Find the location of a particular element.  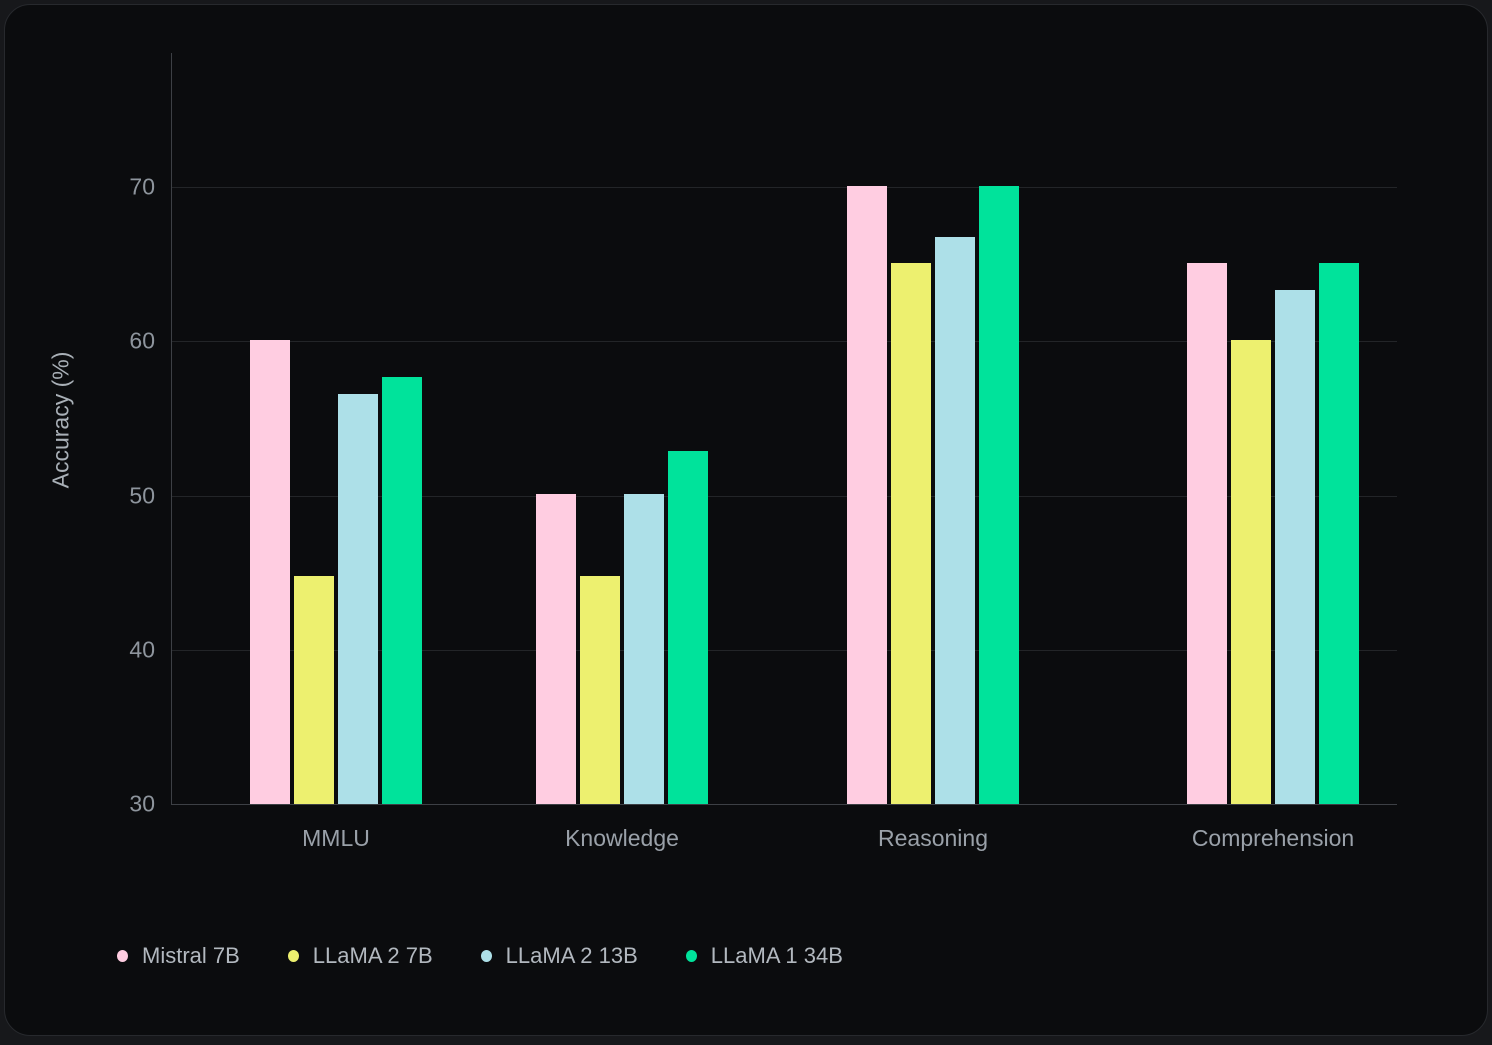

legend-label: LLaMA 2 7B is located at coordinates (372, 955).